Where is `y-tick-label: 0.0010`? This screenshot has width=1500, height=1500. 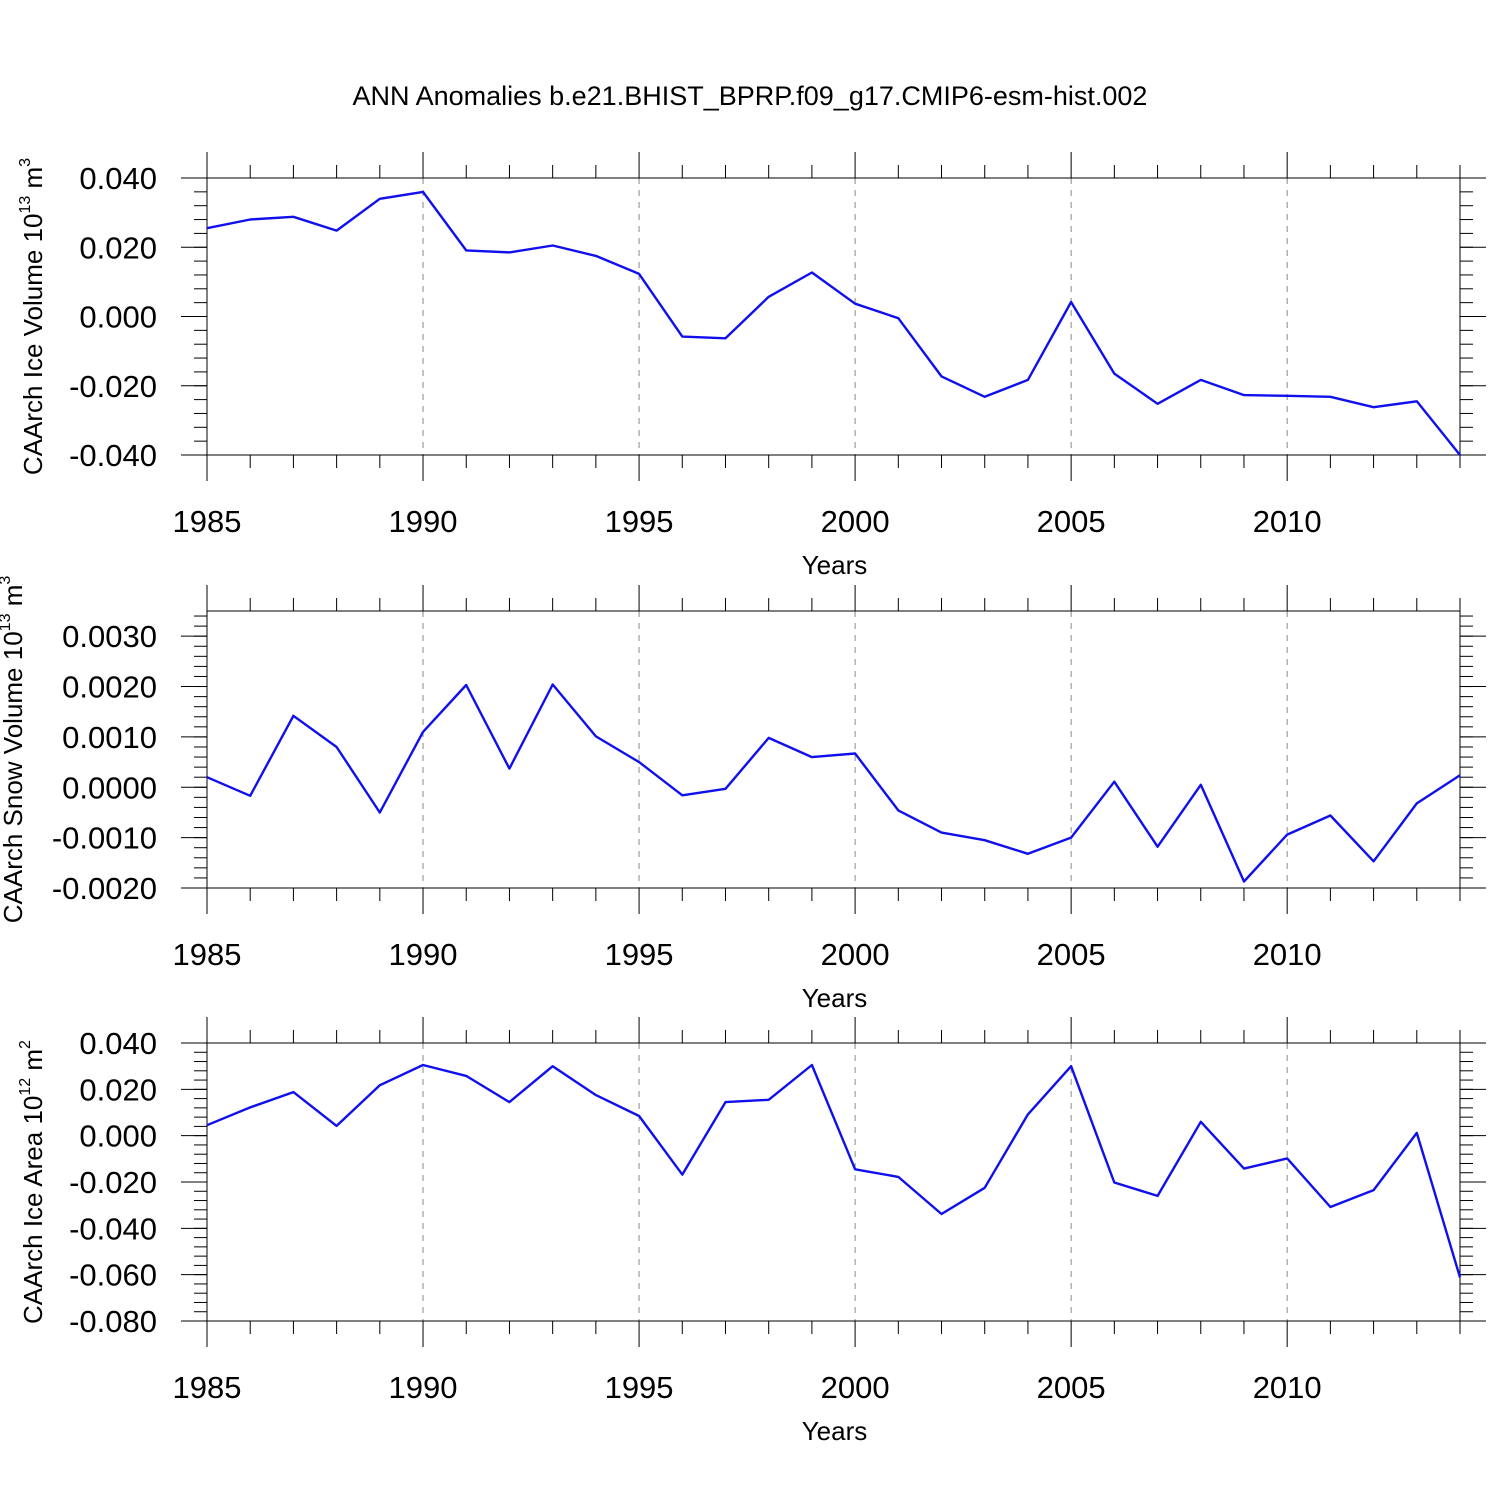
y-tick-label: 0.0010 is located at coordinates (109, 737).